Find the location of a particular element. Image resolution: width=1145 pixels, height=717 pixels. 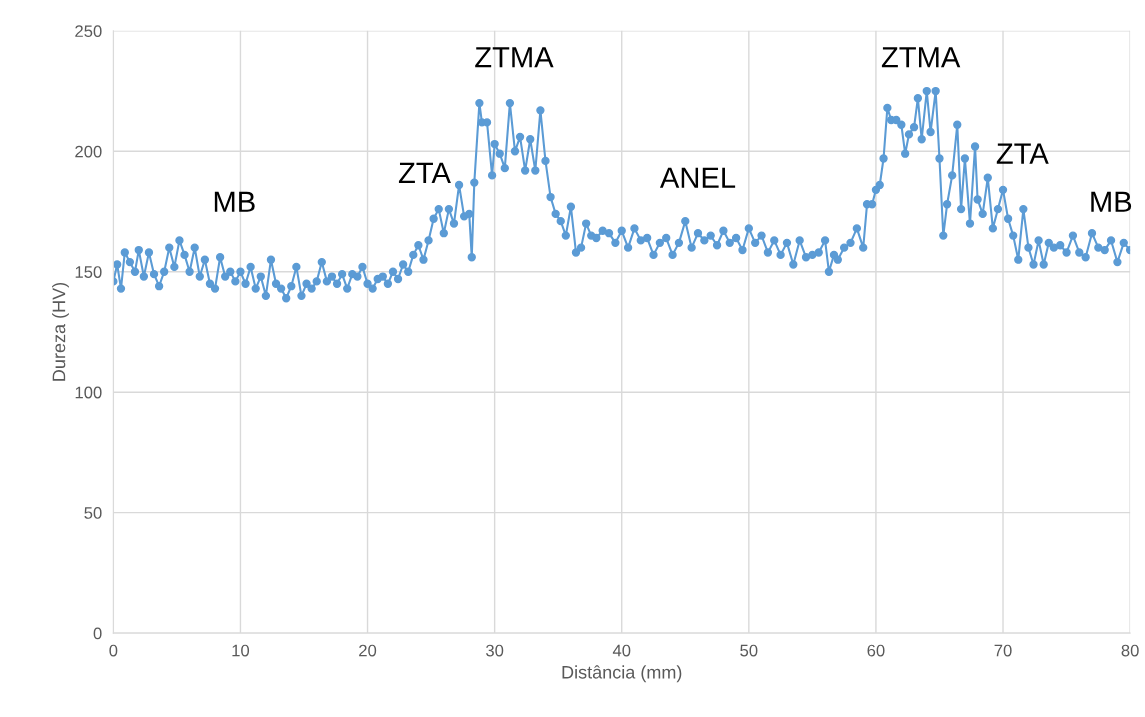

x-tick-label: 0 is located at coordinates (113, 650).